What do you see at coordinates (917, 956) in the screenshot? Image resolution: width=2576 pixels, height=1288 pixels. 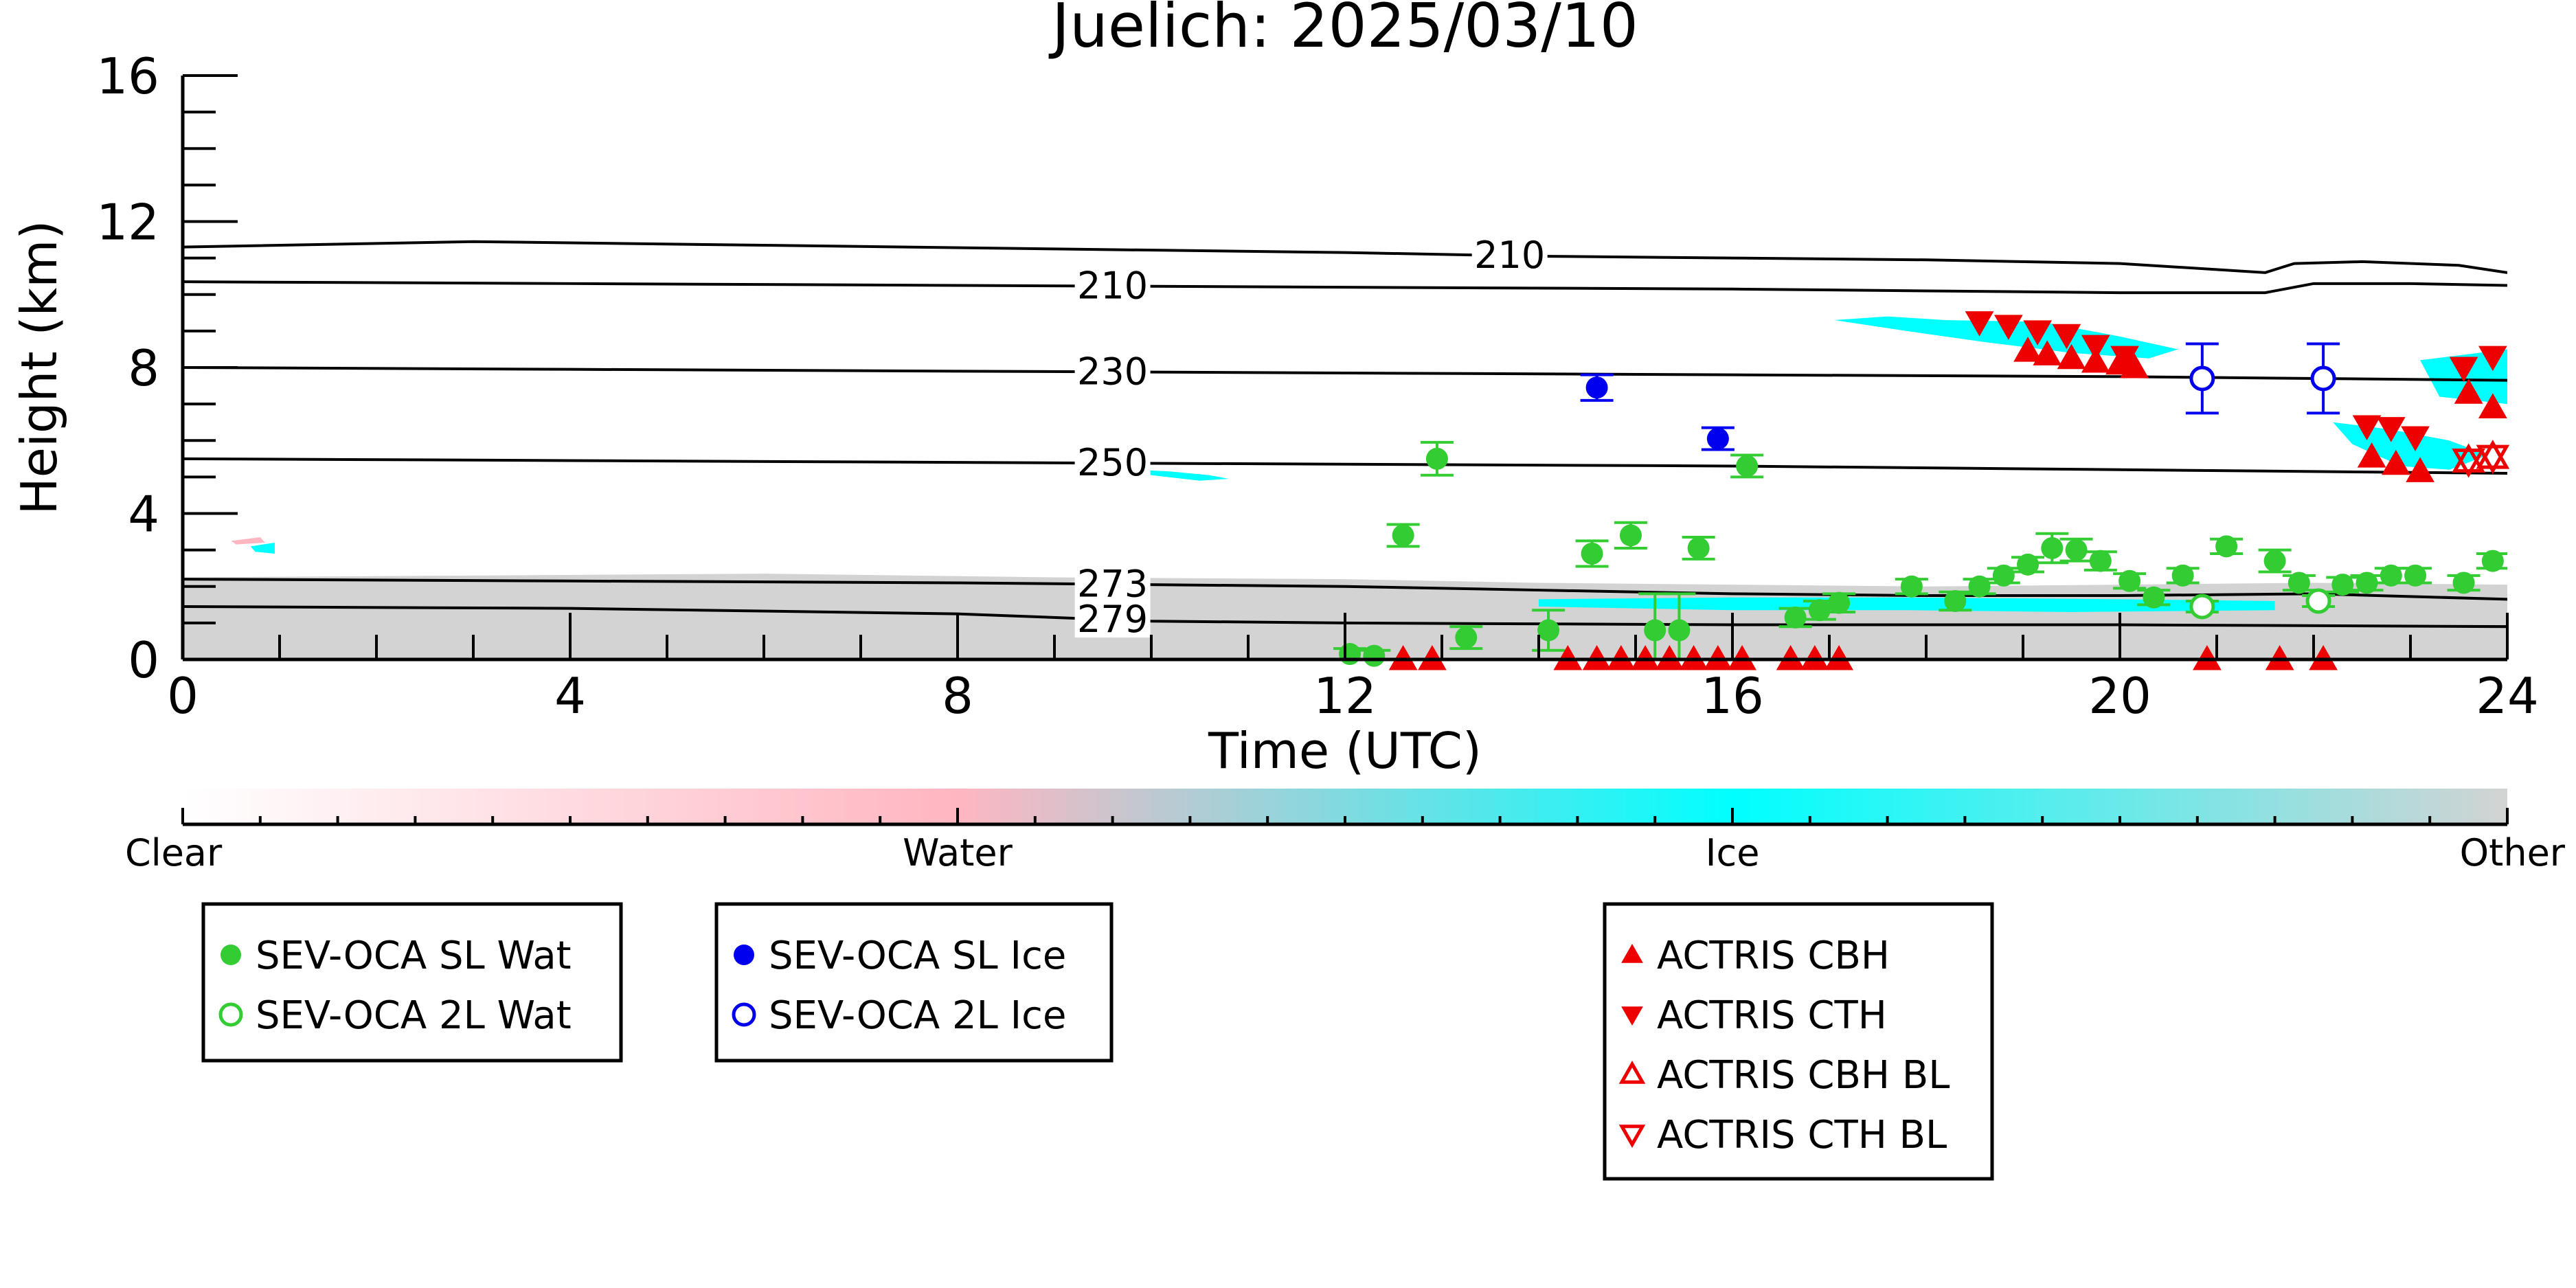 I see `legend-label-sev-oca-sl-ice: SEV-OCA SL Ice` at bounding box center [917, 956].